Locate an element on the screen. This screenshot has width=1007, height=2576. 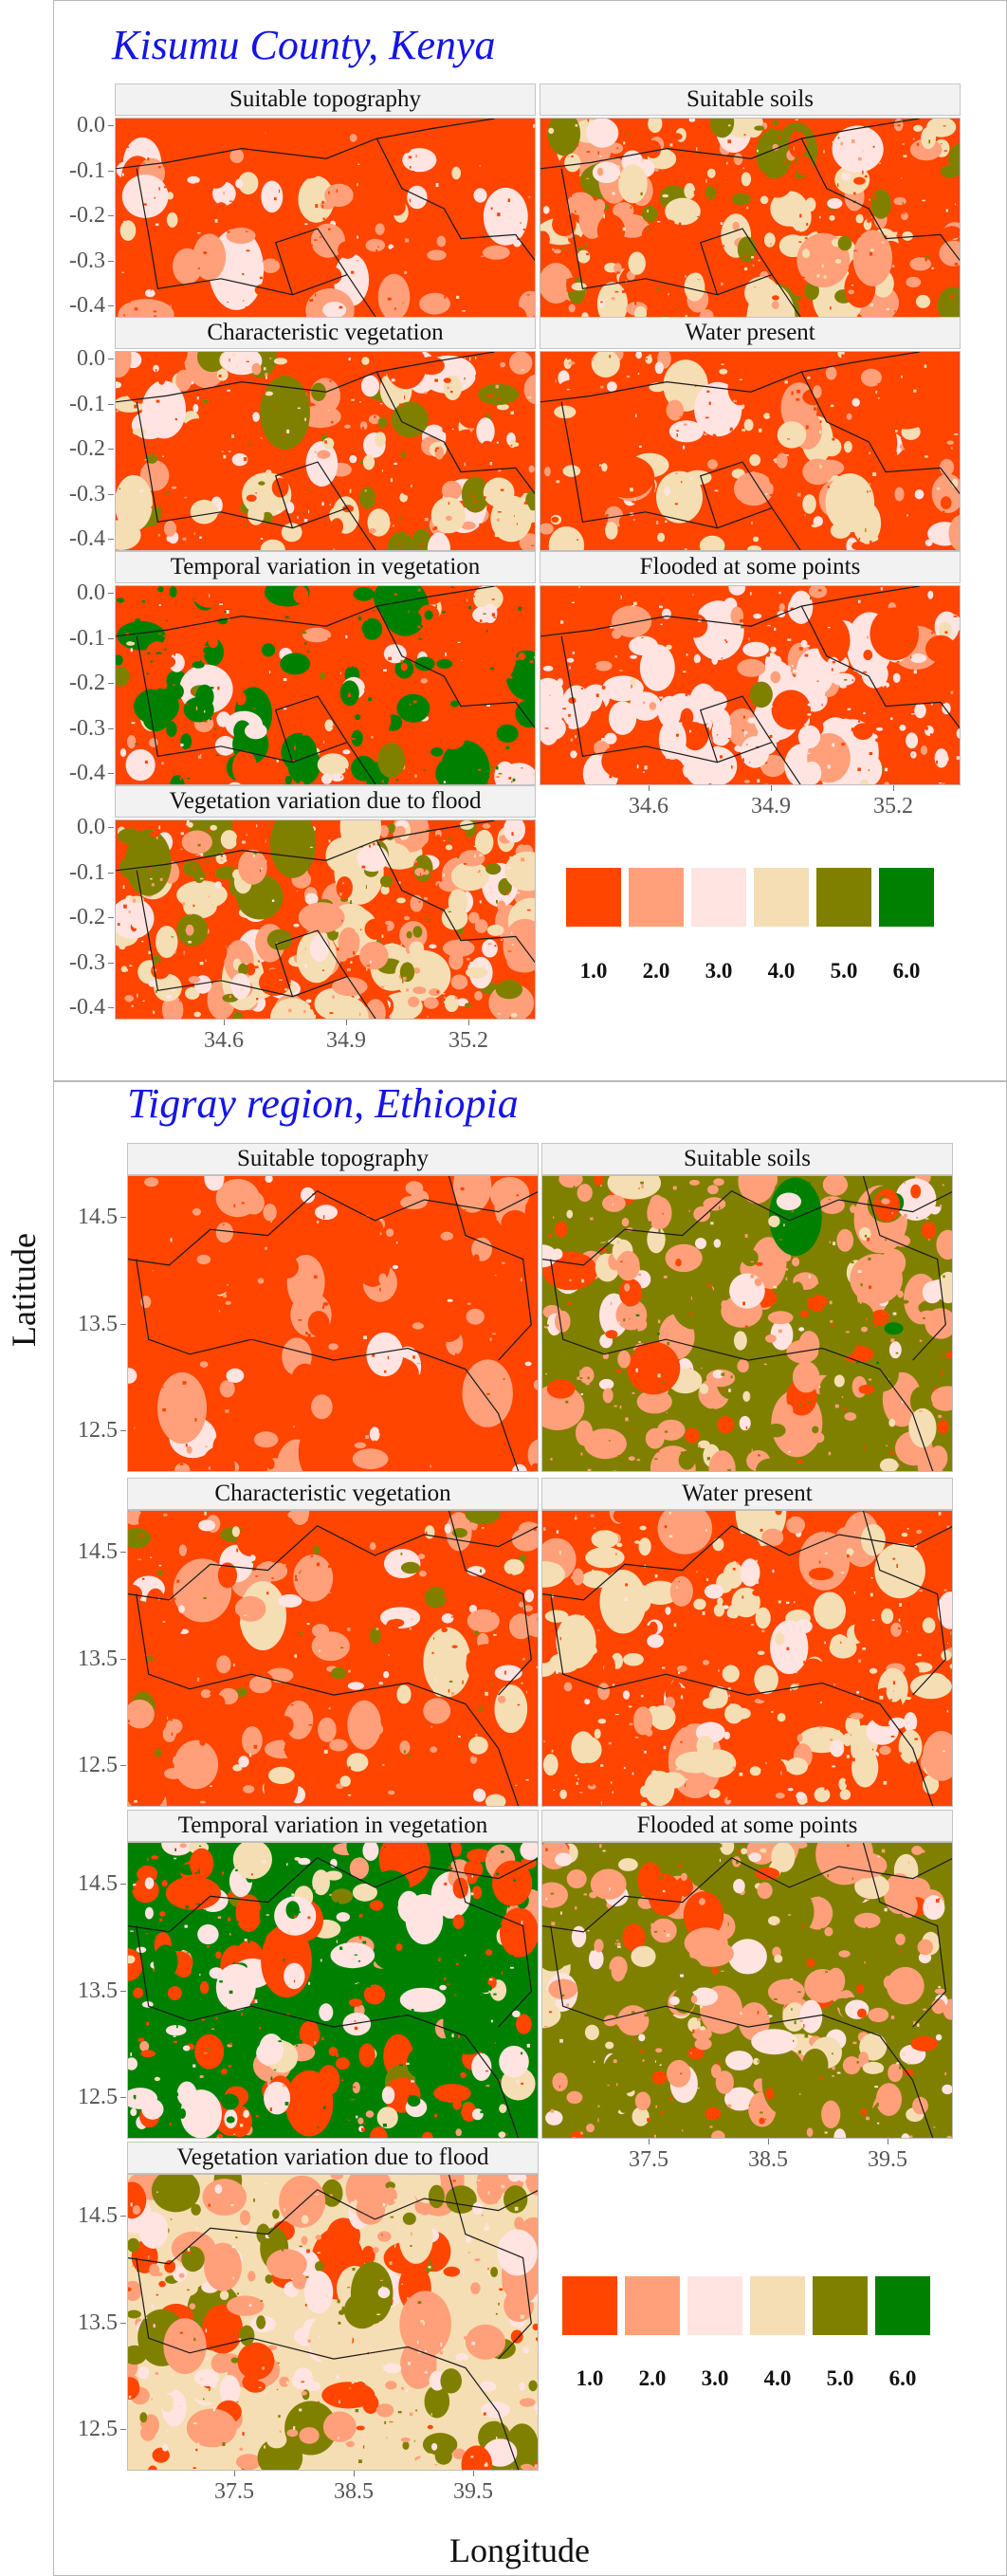
panel-title-ethiopia-5: Flooded at some points is located at coordinates (747, 1826).